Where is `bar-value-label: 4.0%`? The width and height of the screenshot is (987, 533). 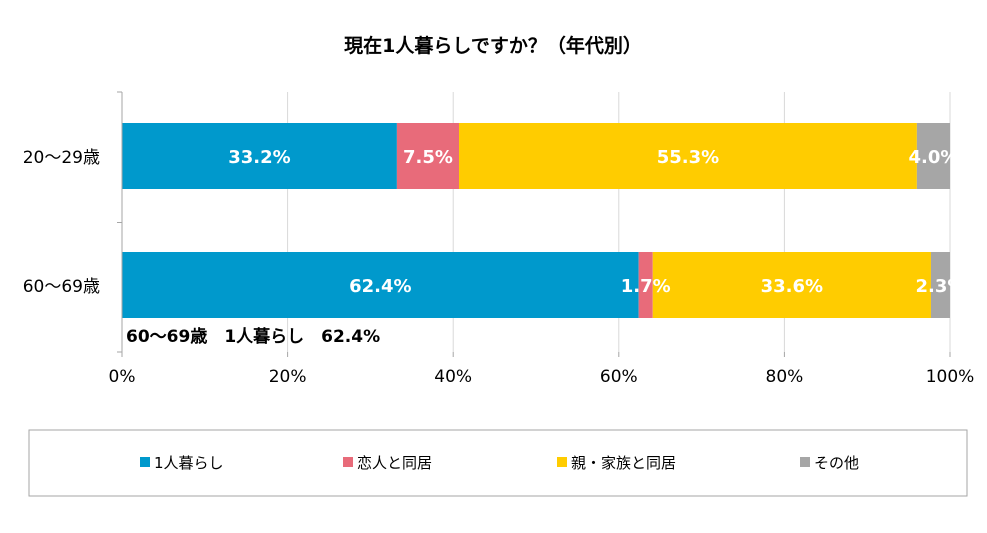
bar-value-label: 4.0% is located at coordinates (933, 157).